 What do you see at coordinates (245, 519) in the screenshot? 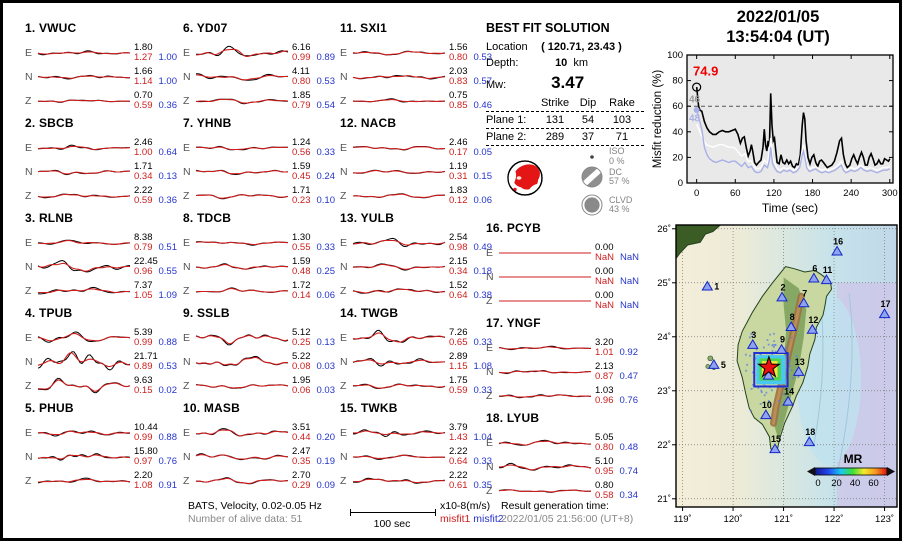
I see `alive-data-count: Number of alive data: 51` at bounding box center [245, 519].